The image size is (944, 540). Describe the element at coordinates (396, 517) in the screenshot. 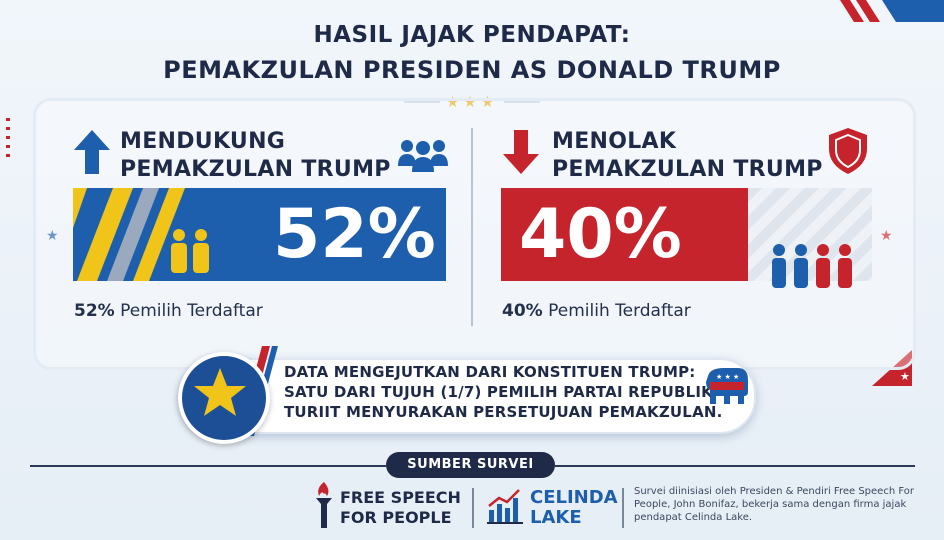

I see `free-speech-line2: FOR PEOPLE` at that location.